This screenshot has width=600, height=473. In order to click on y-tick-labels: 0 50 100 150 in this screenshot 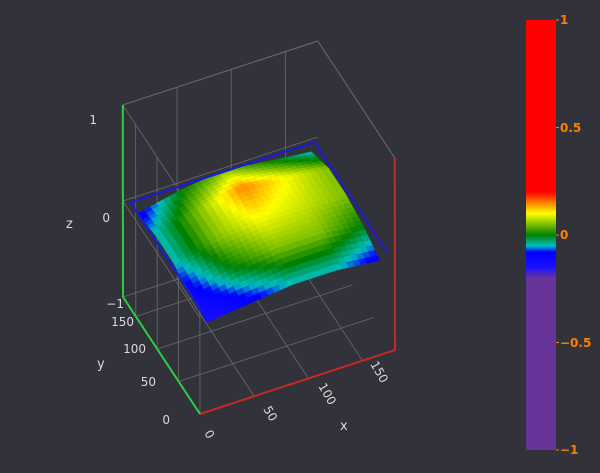, I will do `click(140, 371)`.